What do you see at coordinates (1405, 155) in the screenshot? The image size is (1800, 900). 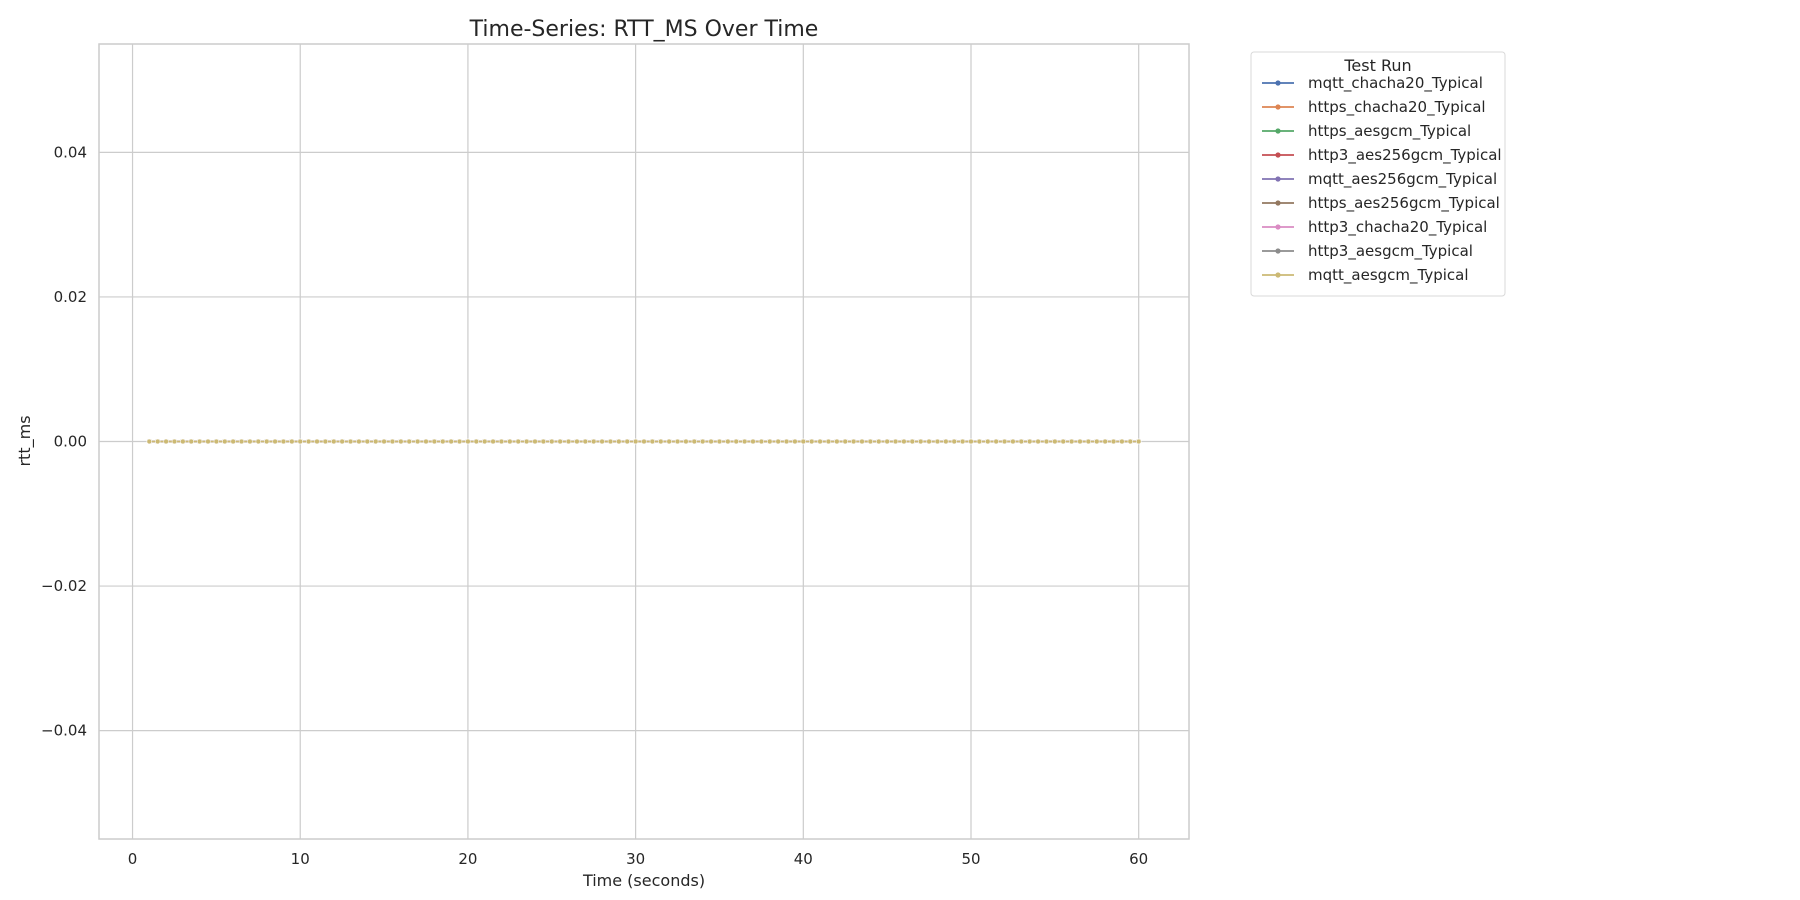 I see `legend-label: http3_aes256gcm_Typical` at bounding box center [1405, 155].